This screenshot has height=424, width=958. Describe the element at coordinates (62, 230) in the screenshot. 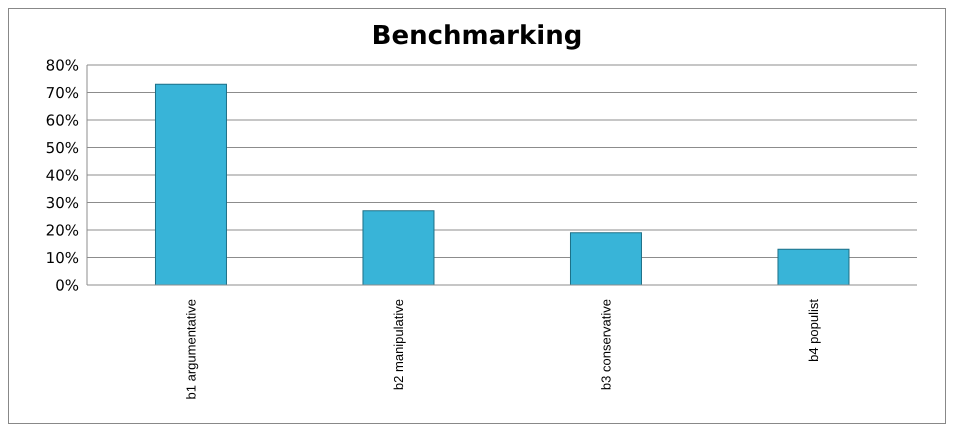

I see `y-tick-label: 20%` at that location.